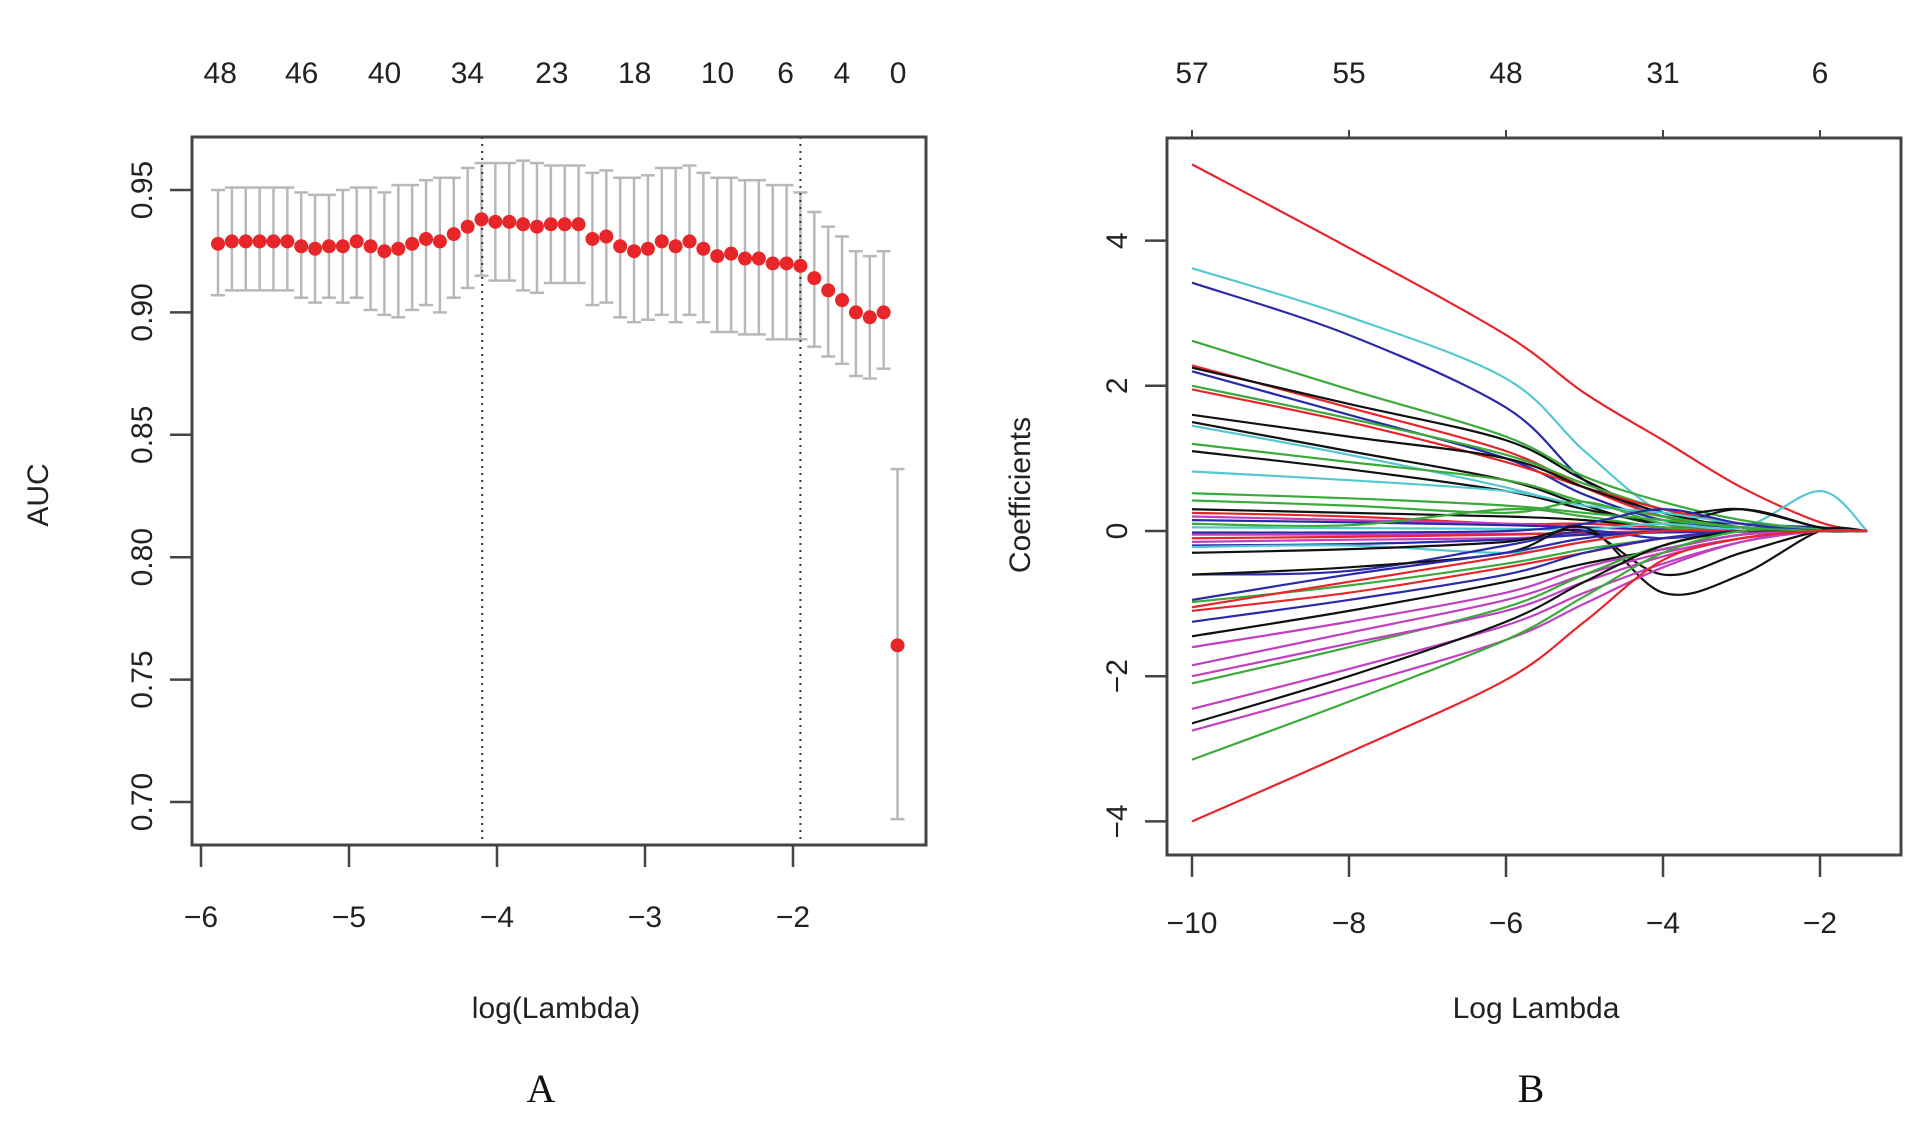 The width and height of the screenshot is (1929, 1133). I want to click on y-tick-label: −4, so click(1117, 821).